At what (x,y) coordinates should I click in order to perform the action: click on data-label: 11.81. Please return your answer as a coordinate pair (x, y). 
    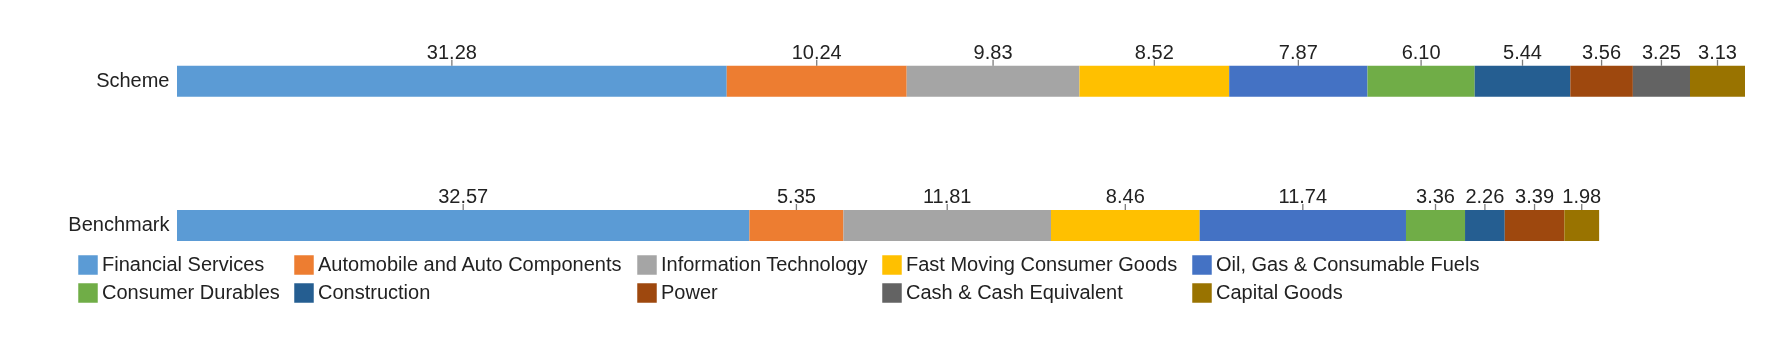
    Looking at the image, I should click on (947, 195).